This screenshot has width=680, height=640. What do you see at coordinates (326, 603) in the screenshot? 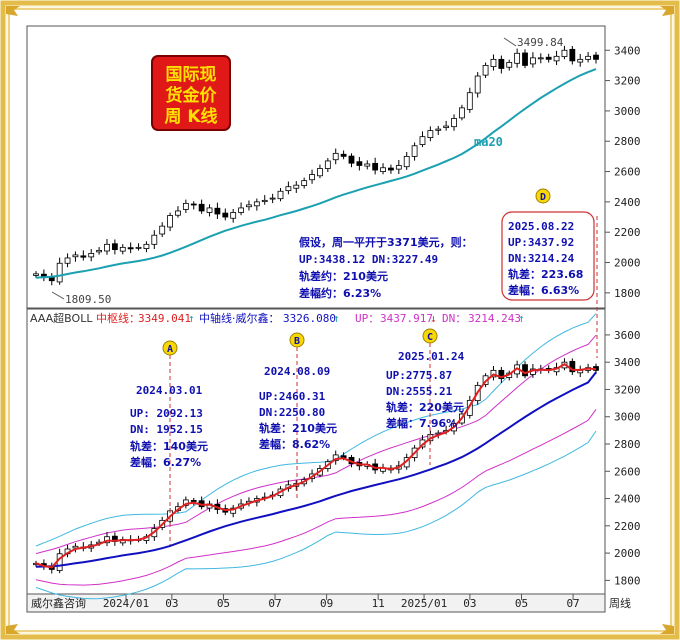
I see `x-tick-label: 09` at bounding box center [326, 603].